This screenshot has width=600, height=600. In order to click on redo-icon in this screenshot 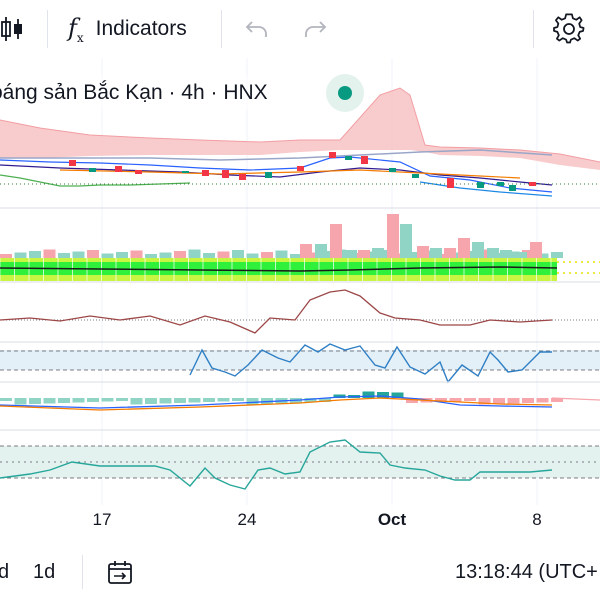, I will do `click(316, 29)`.